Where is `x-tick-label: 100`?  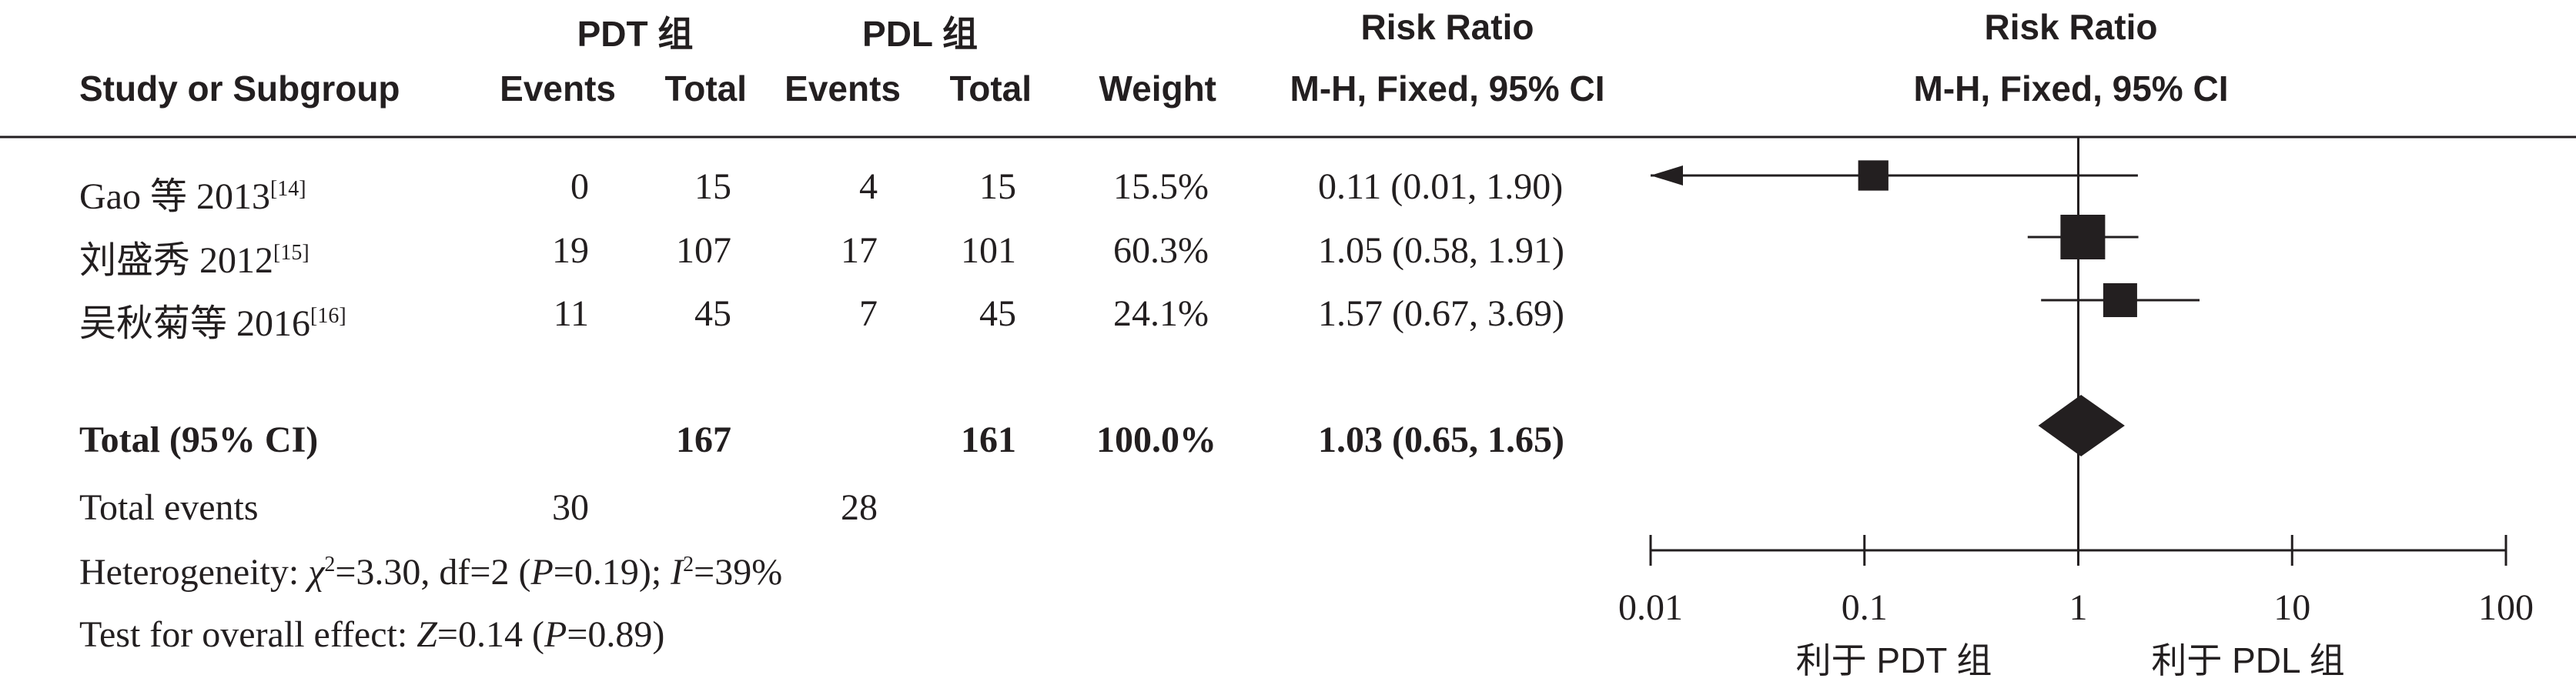 x-tick-label: 100 is located at coordinates (2506, 607).